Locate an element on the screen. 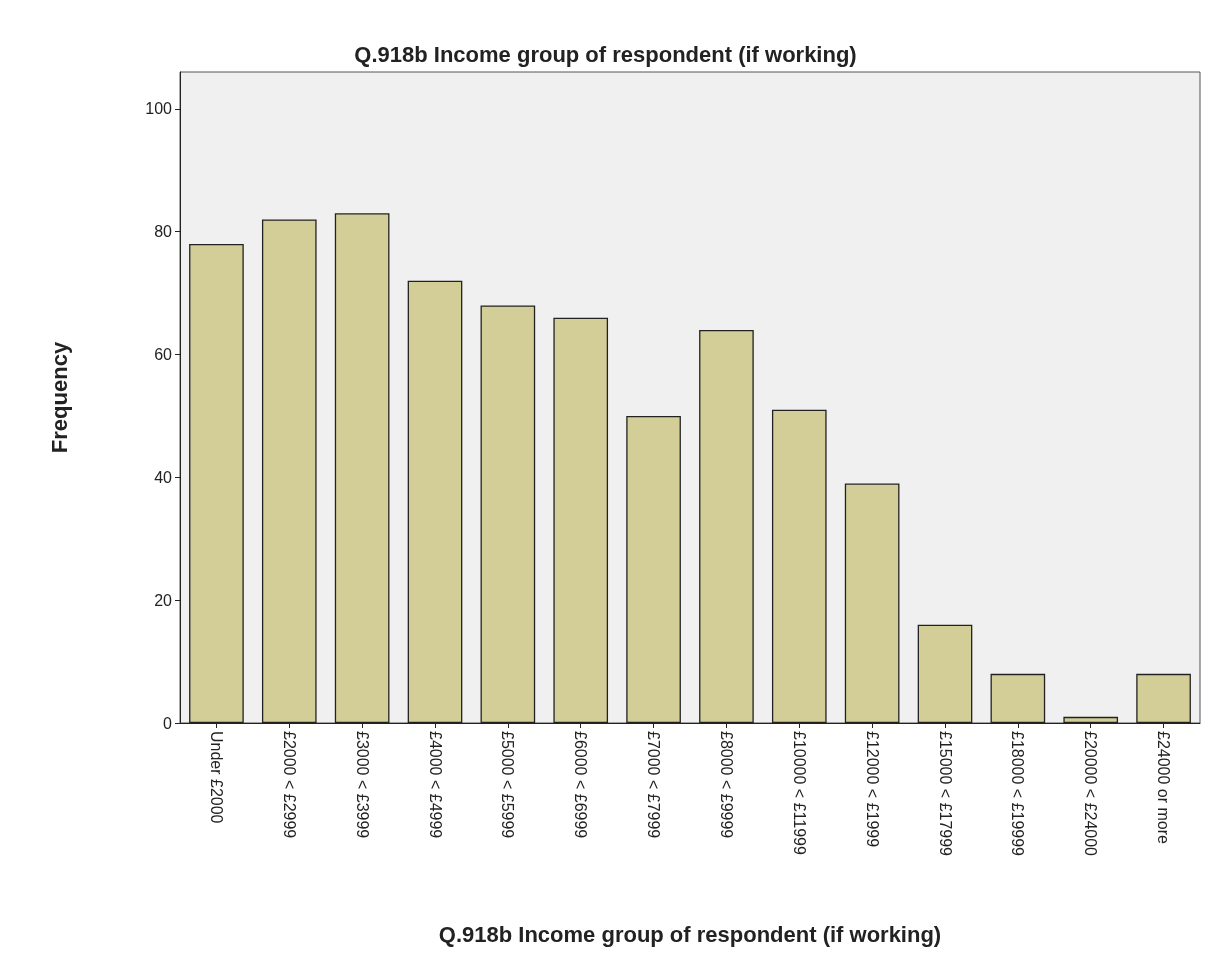 Image resolution: width=1211 pixels, height=970 pixels. y-tick-label: 80 is located at coordinates (163, 232).